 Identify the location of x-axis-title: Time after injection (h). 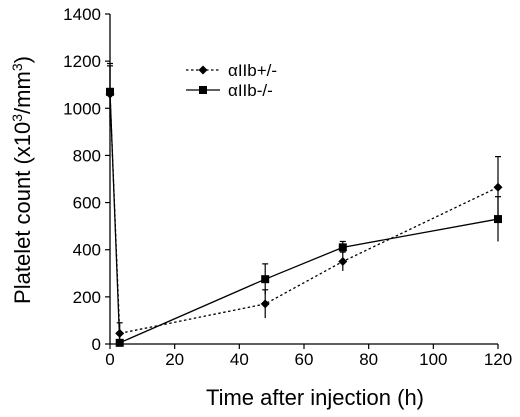
(315, 397).